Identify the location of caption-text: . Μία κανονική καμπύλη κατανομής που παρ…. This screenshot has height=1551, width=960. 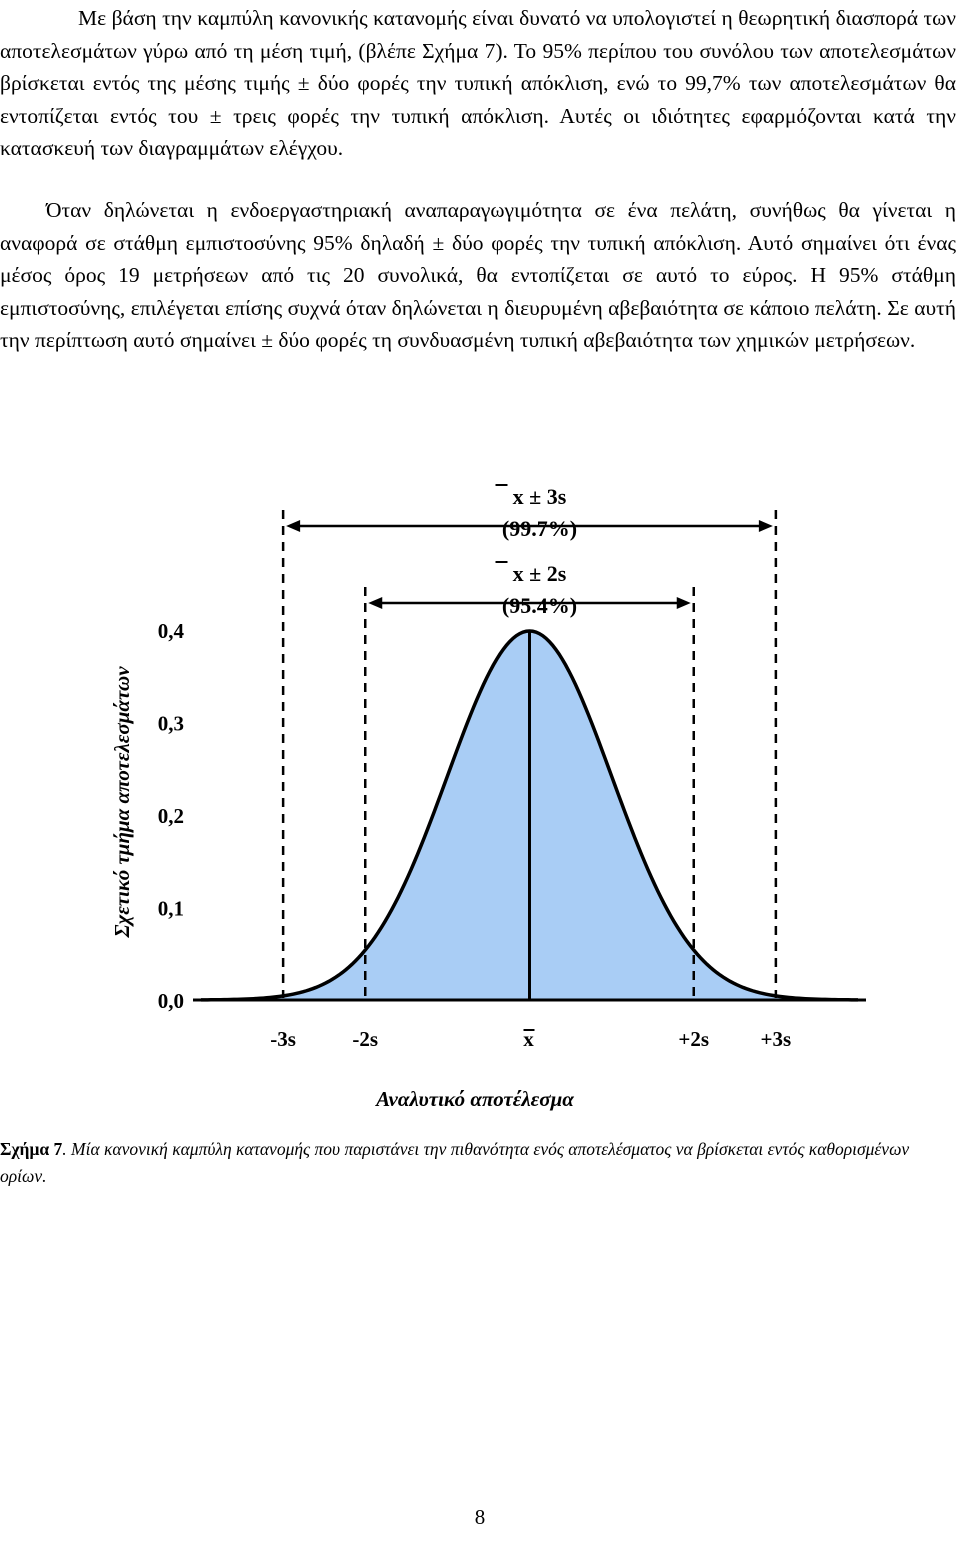
(455, 1162).